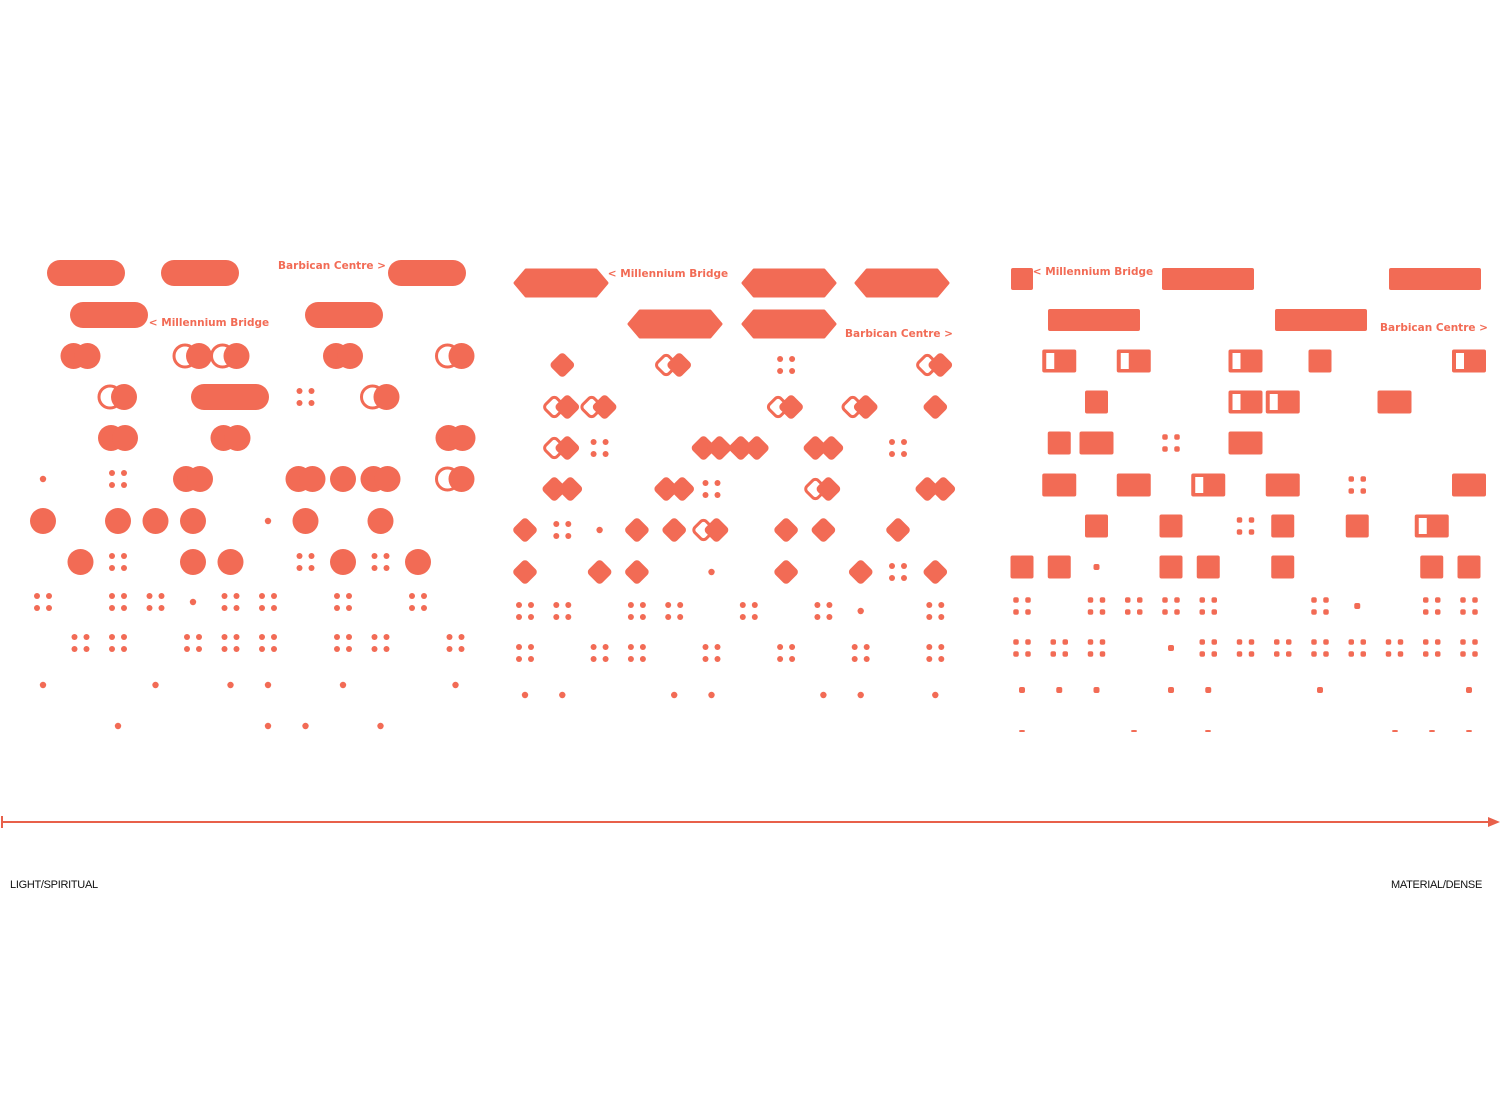 Image resolution: width=1500 pixels, height=1100 pixels. Describe the element at coordinates (54, 885) in the screenshot. I see `axis-left-label: LIGHT/SPIRITUAL` at that location.